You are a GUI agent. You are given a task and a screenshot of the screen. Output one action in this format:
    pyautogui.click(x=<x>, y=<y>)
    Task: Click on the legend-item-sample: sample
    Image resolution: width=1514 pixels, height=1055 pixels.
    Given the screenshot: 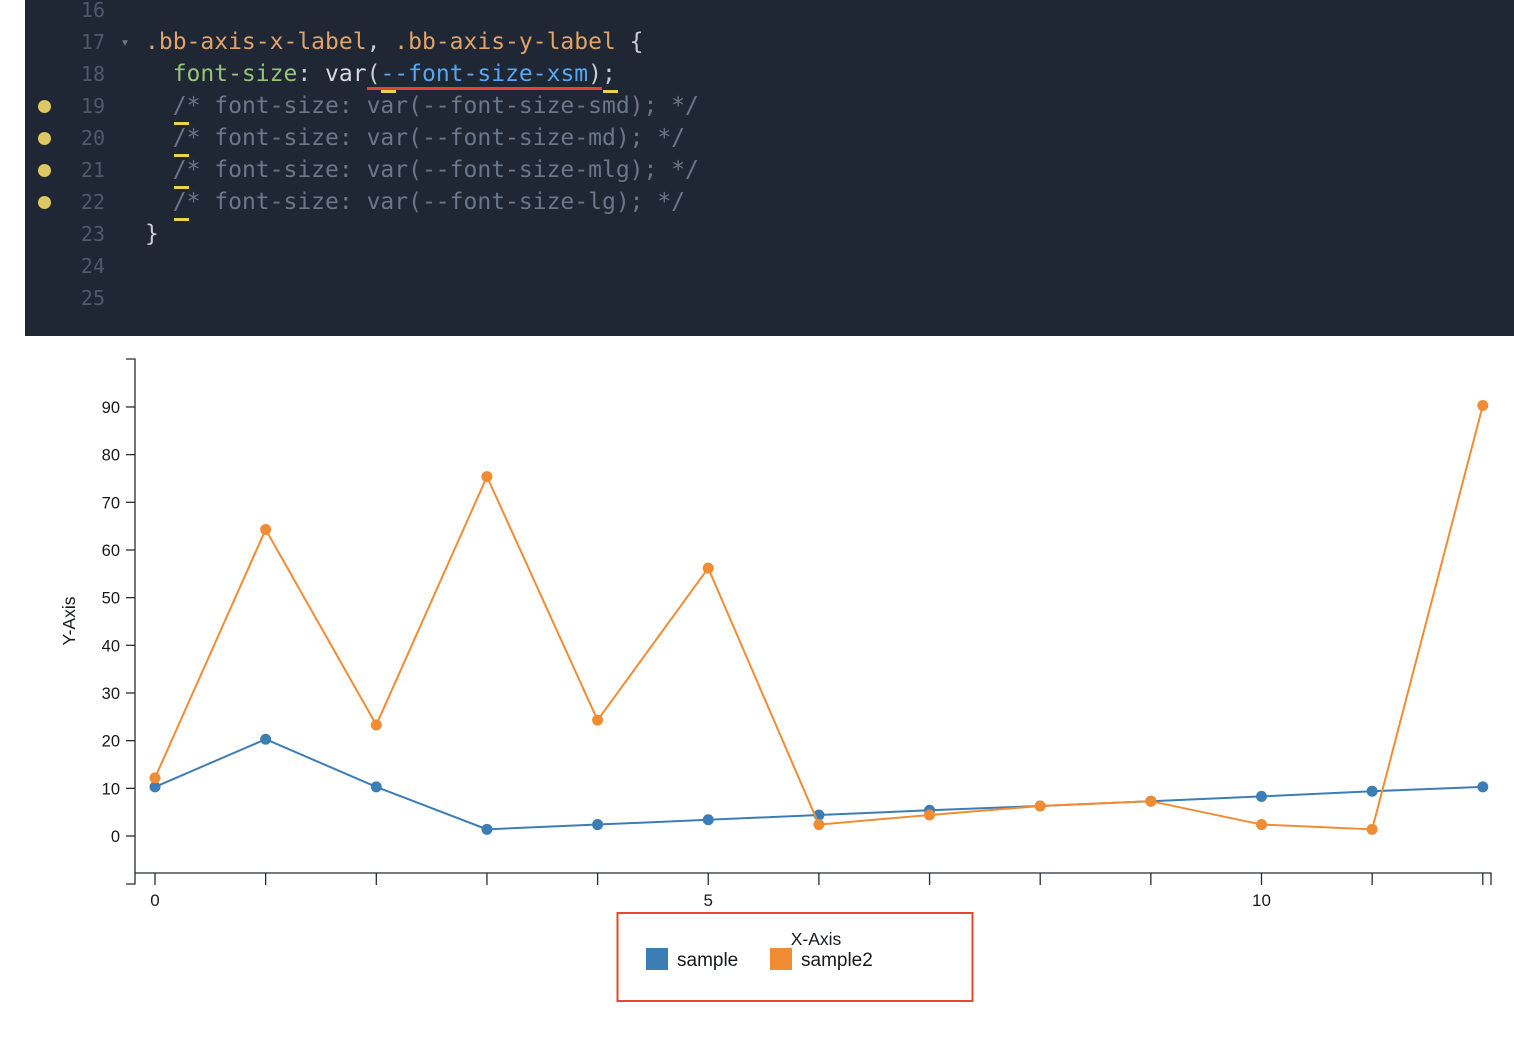 What is the action you would take?
    pyautogui.click(x=692, y=959)
    